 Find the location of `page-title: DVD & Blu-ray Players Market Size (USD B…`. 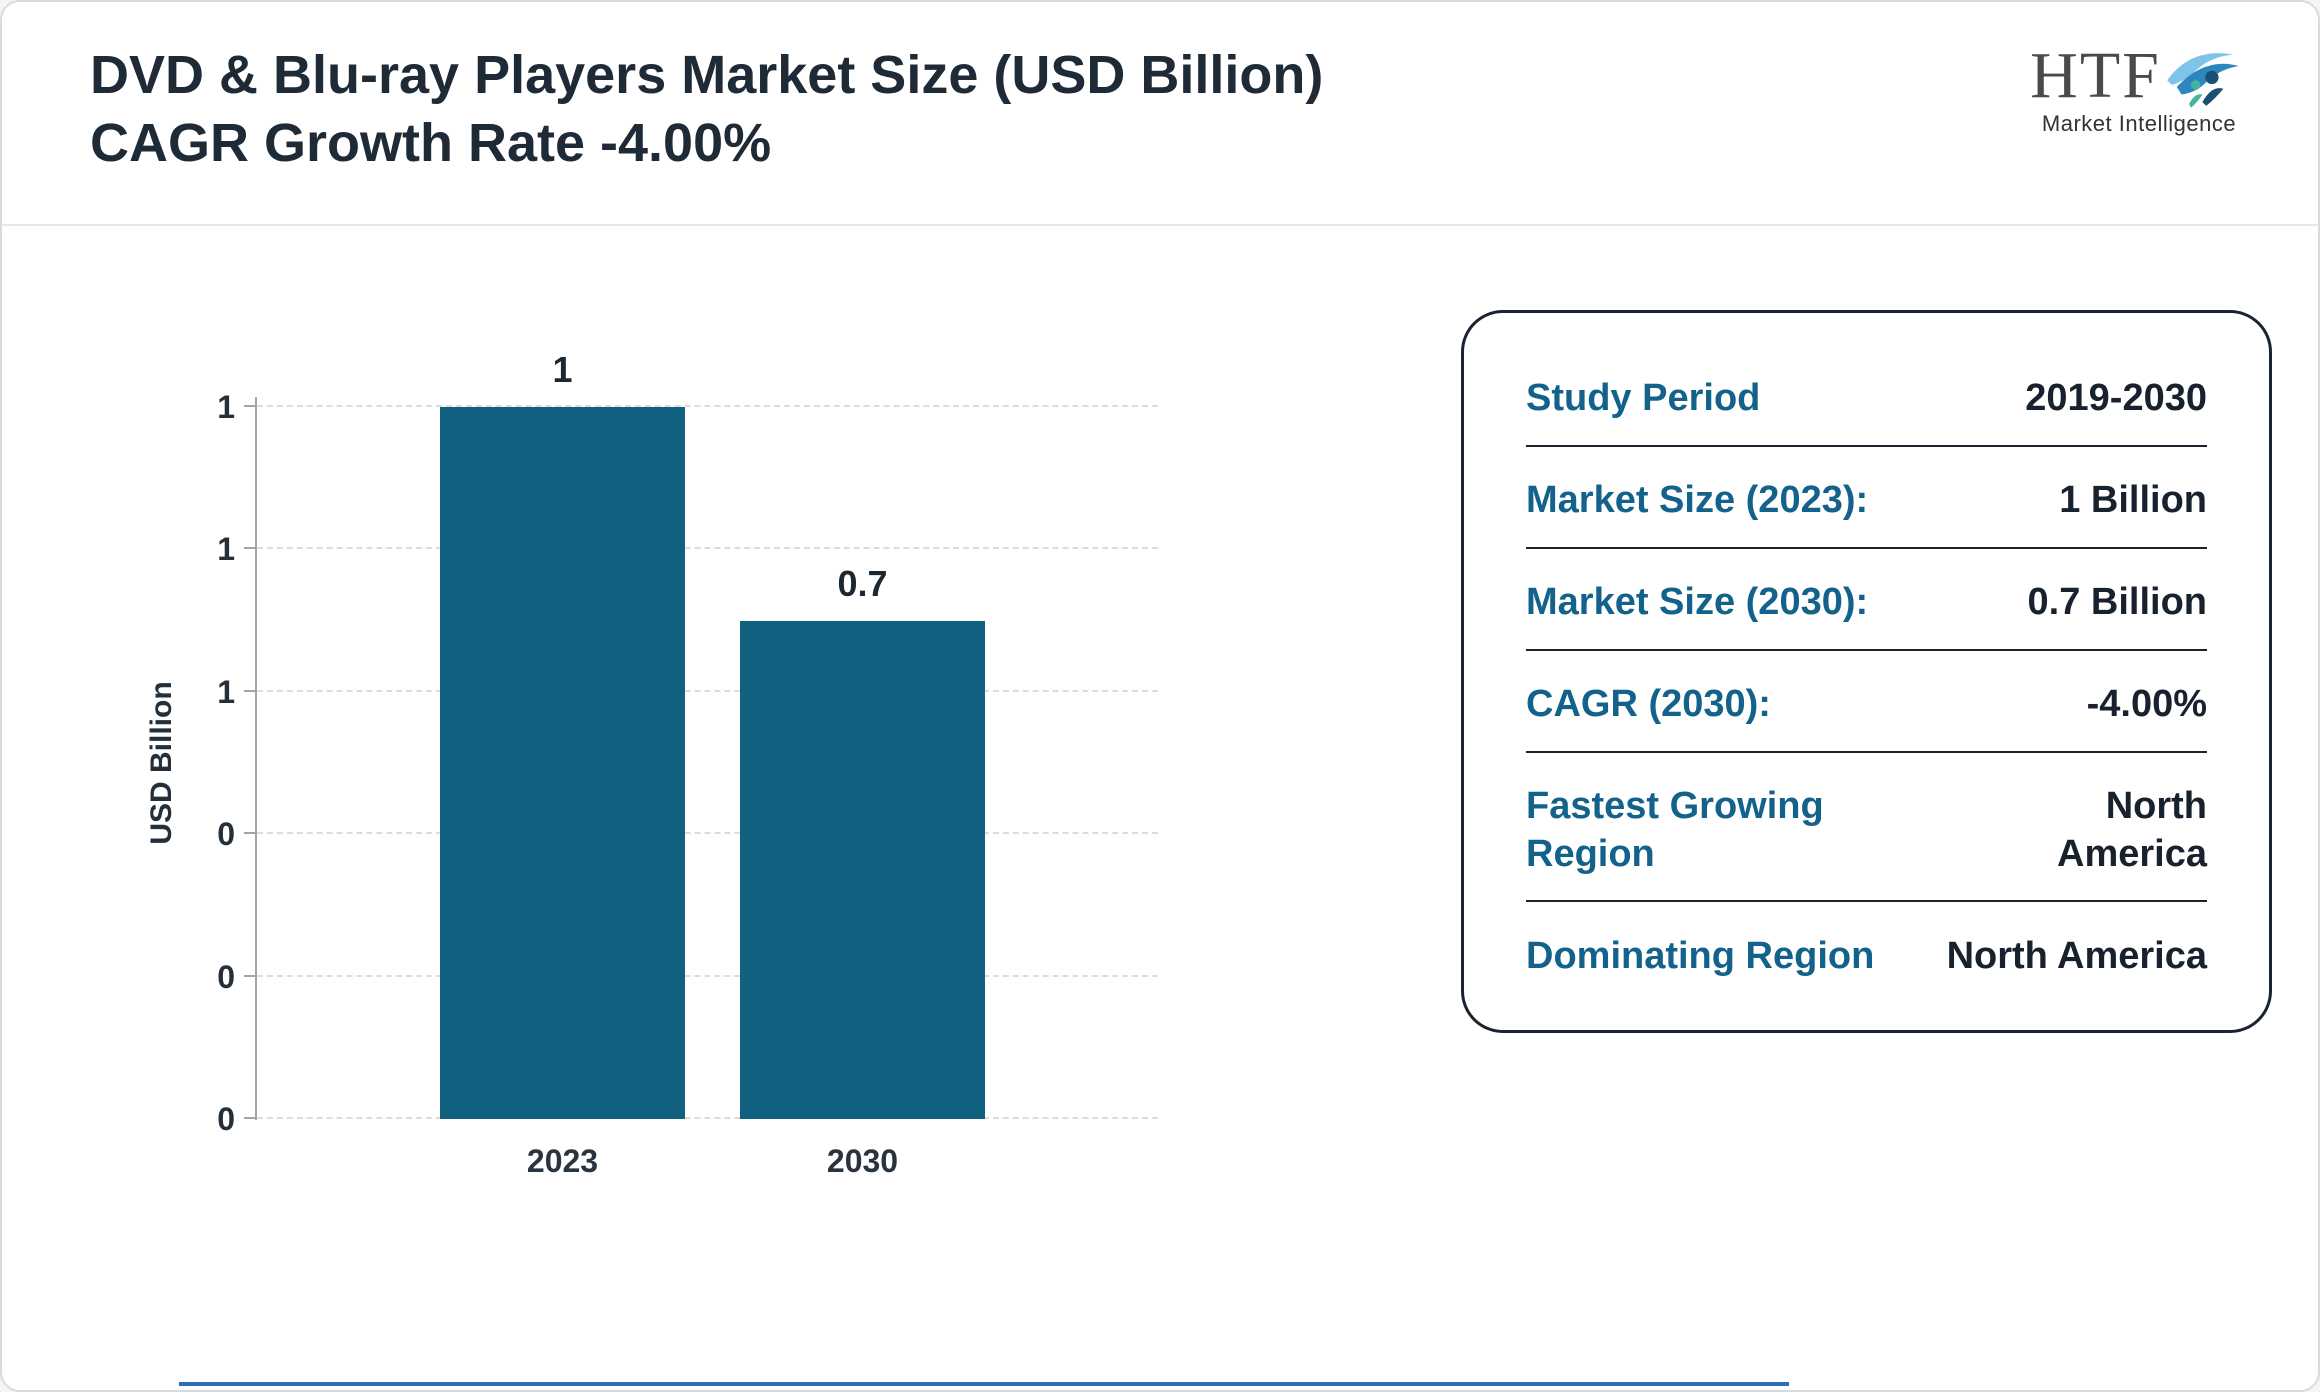

page-title: DVD & Blu-ray Players Market Size (USD B… is located at coordinates (706, 109).